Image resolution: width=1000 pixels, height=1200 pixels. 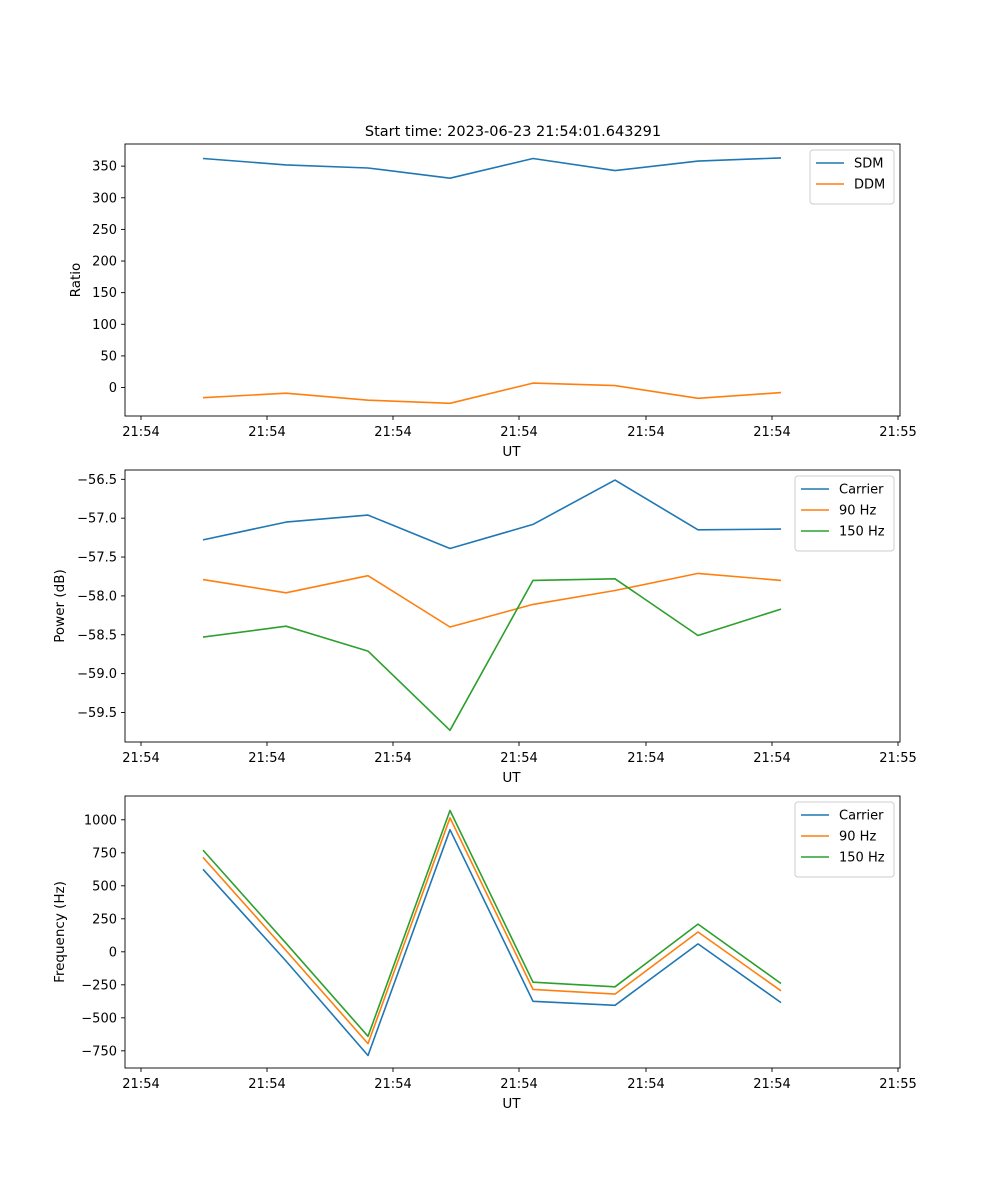 I want to click on y-axis-label: Power (dB), so click(x=60, y=605).